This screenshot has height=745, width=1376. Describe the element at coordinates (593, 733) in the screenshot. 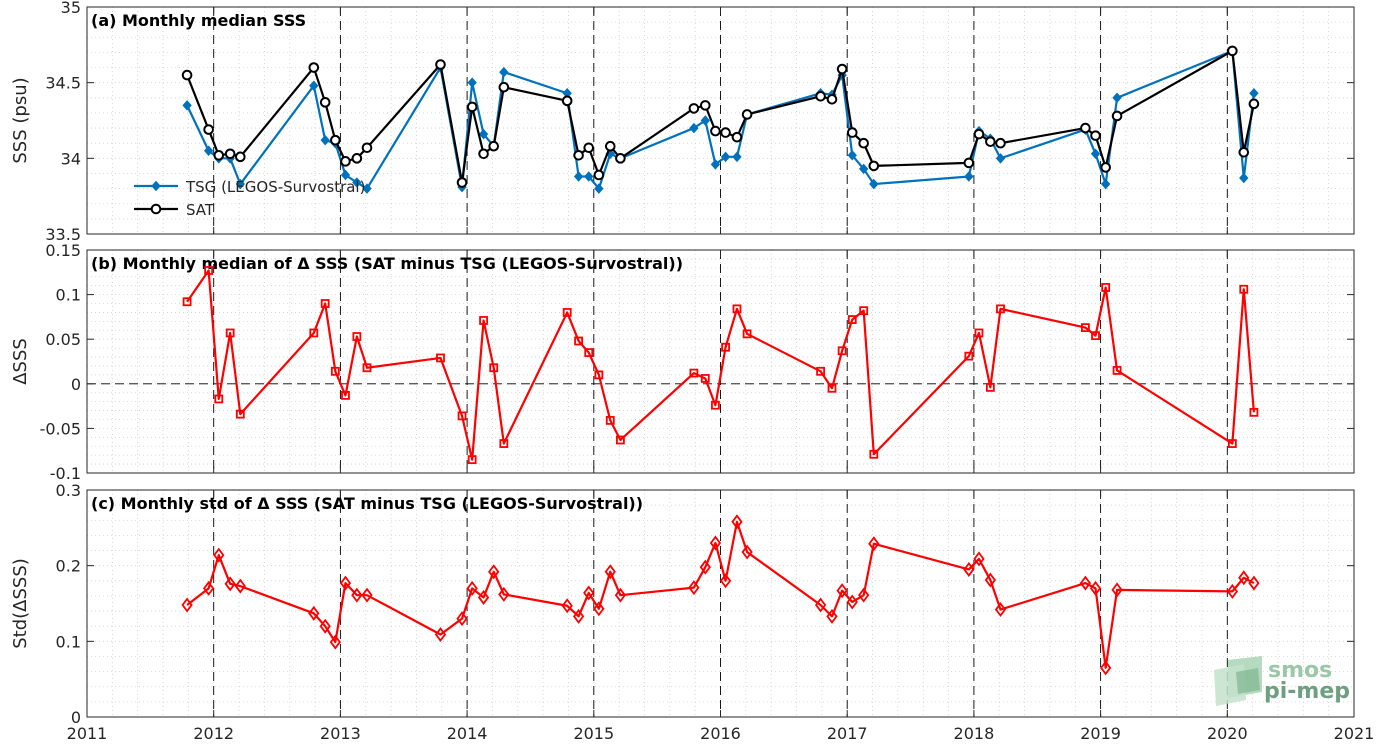

I see `x-tick-label: 2015` at that location.